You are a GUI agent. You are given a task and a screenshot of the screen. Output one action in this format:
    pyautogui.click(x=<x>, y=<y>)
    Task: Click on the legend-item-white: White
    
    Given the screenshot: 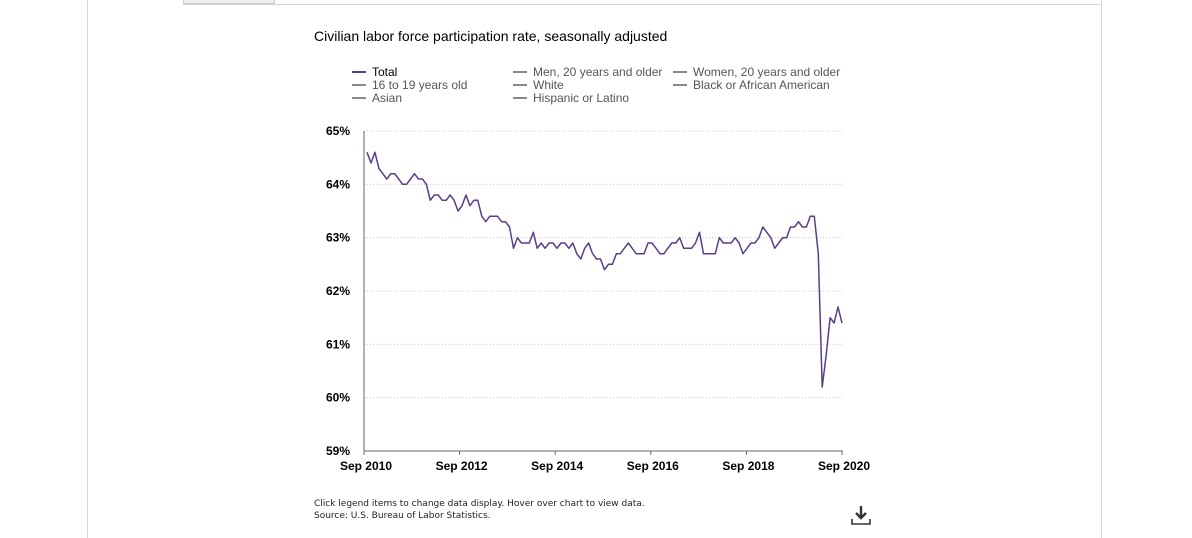 What is the action you would take?
    pyautogui.click(x=538, y=85)
    